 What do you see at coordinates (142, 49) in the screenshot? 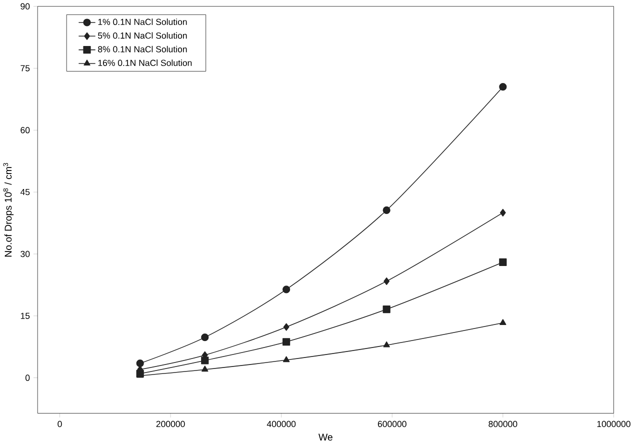
I see `legend-label: 8% 0.1N NaCl Solution` at bounding box center [142, 49].